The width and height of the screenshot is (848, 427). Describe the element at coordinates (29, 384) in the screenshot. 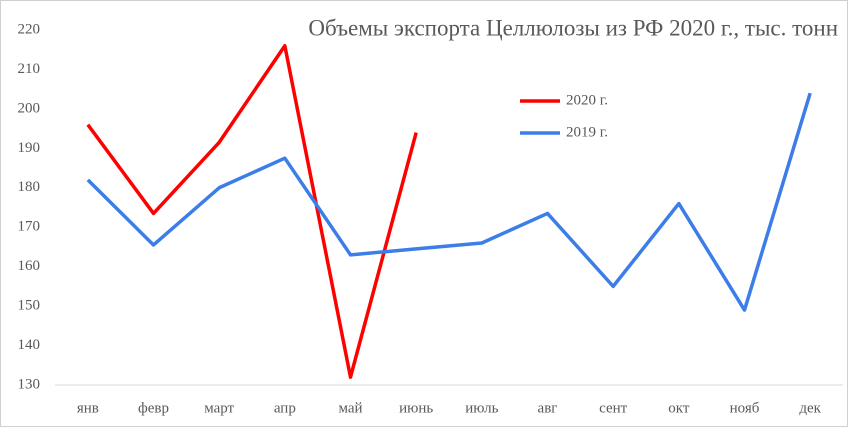

I see `y-tick-label: 130` at that location.